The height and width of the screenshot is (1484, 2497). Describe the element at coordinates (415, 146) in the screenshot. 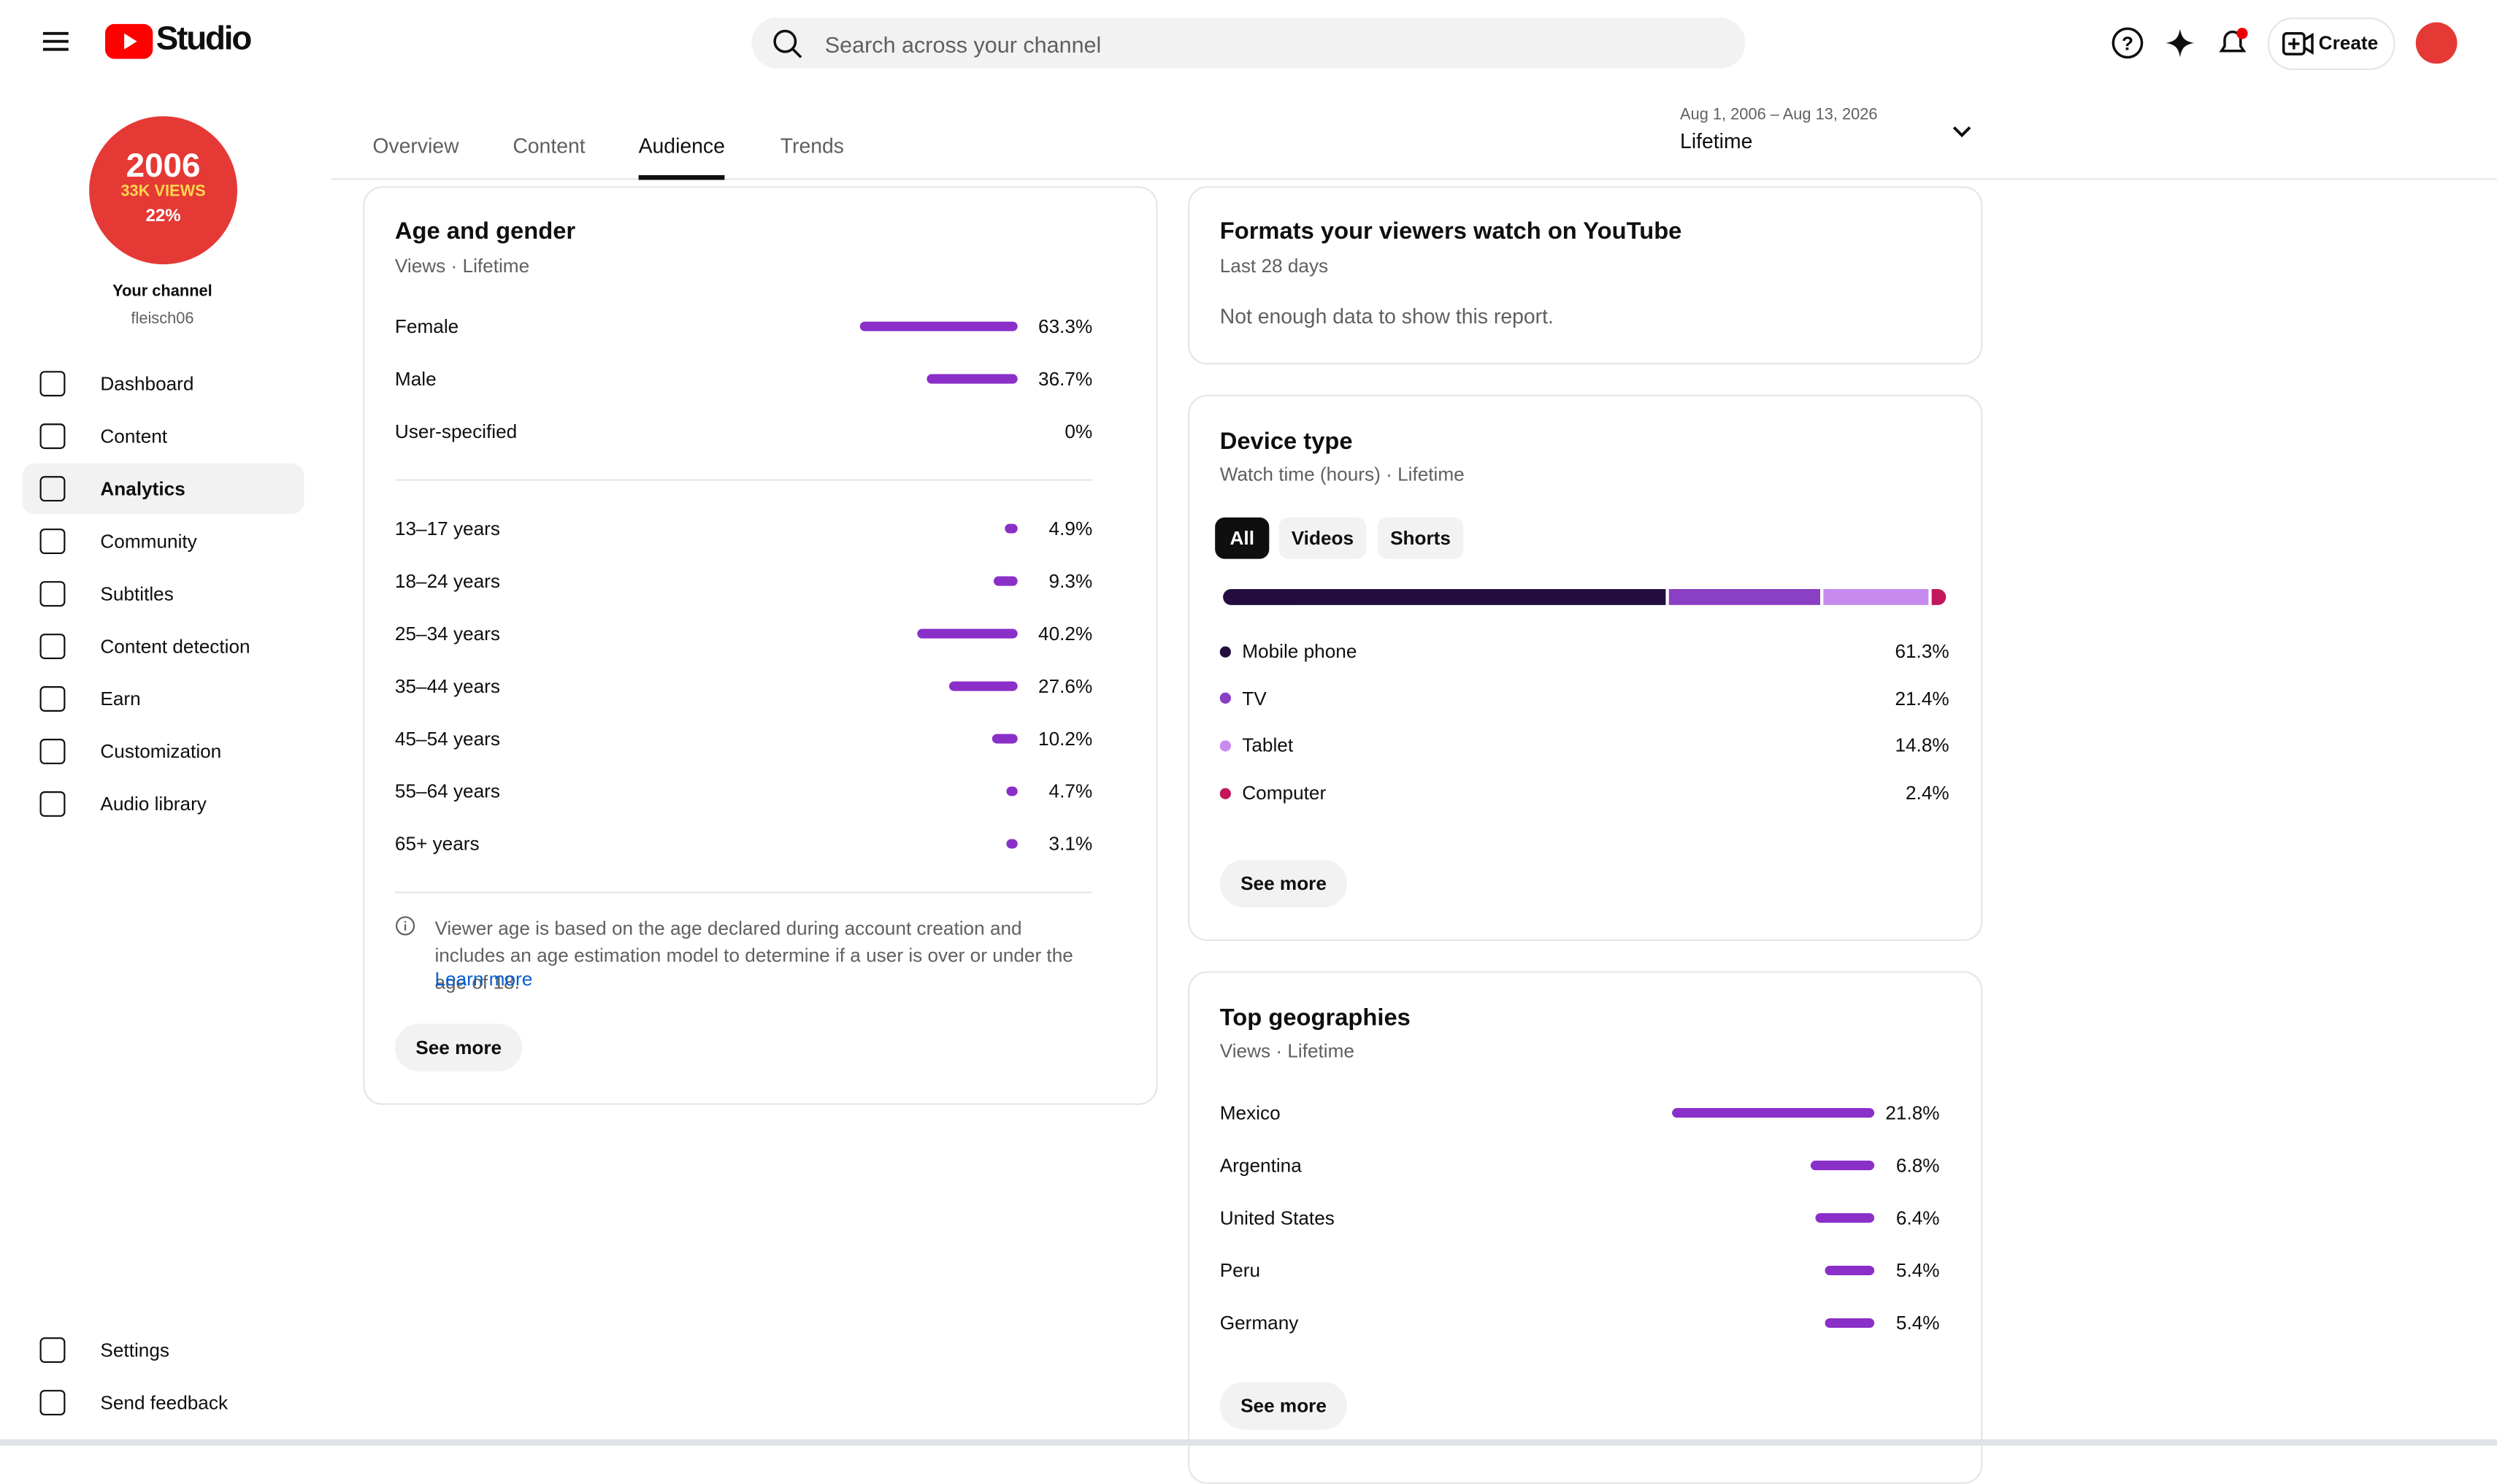

I see `tab: Overview` at that location.